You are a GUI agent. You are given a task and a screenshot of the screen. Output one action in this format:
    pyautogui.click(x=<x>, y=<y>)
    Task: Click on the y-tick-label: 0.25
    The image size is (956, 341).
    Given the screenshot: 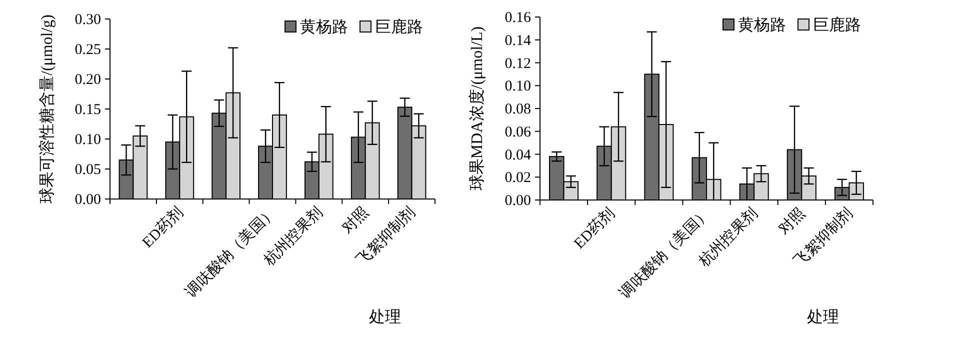 What is the action you would take?
    pyautogui.click(x=87, y=50)
    